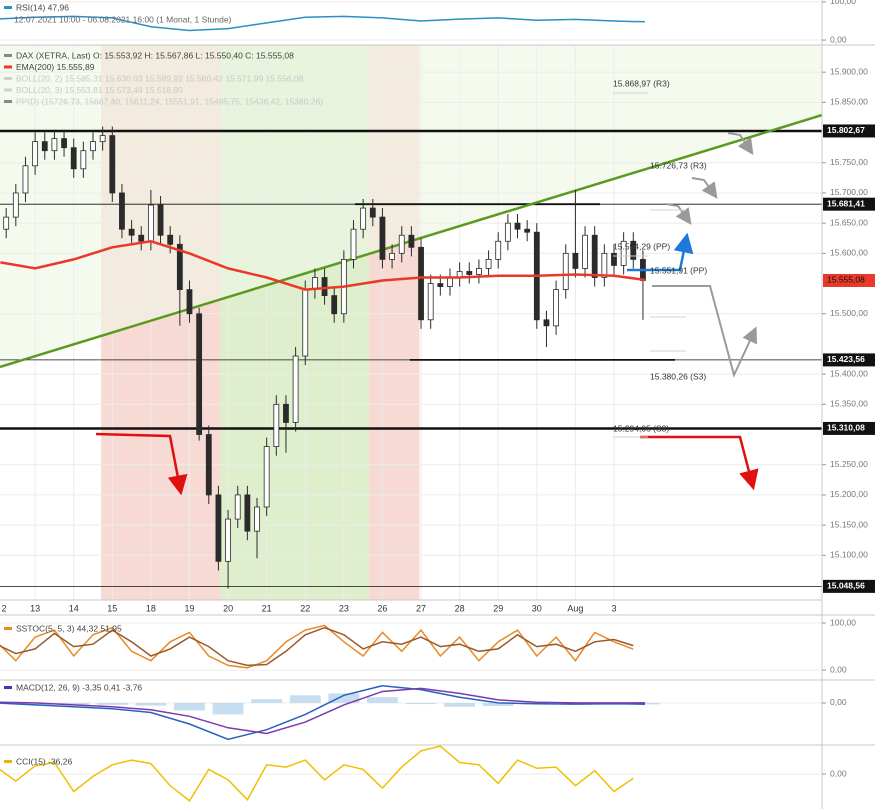 The image size is (875, 809). What do you see at coordinates (849, 373) in the screenshot?
I see `y-tick-label: 15.400,00` at bounding box center [849, 373].